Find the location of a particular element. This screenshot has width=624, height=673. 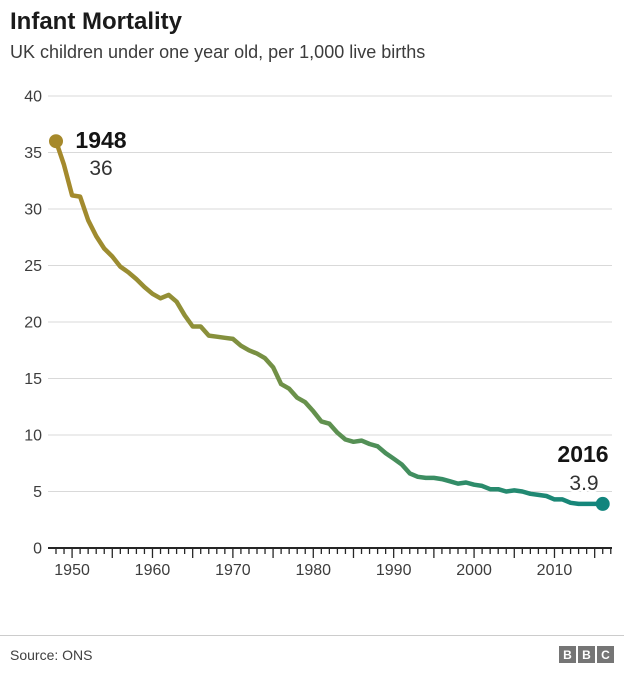

start-year-annotation: 1948 is located at coordinates (100, 140).